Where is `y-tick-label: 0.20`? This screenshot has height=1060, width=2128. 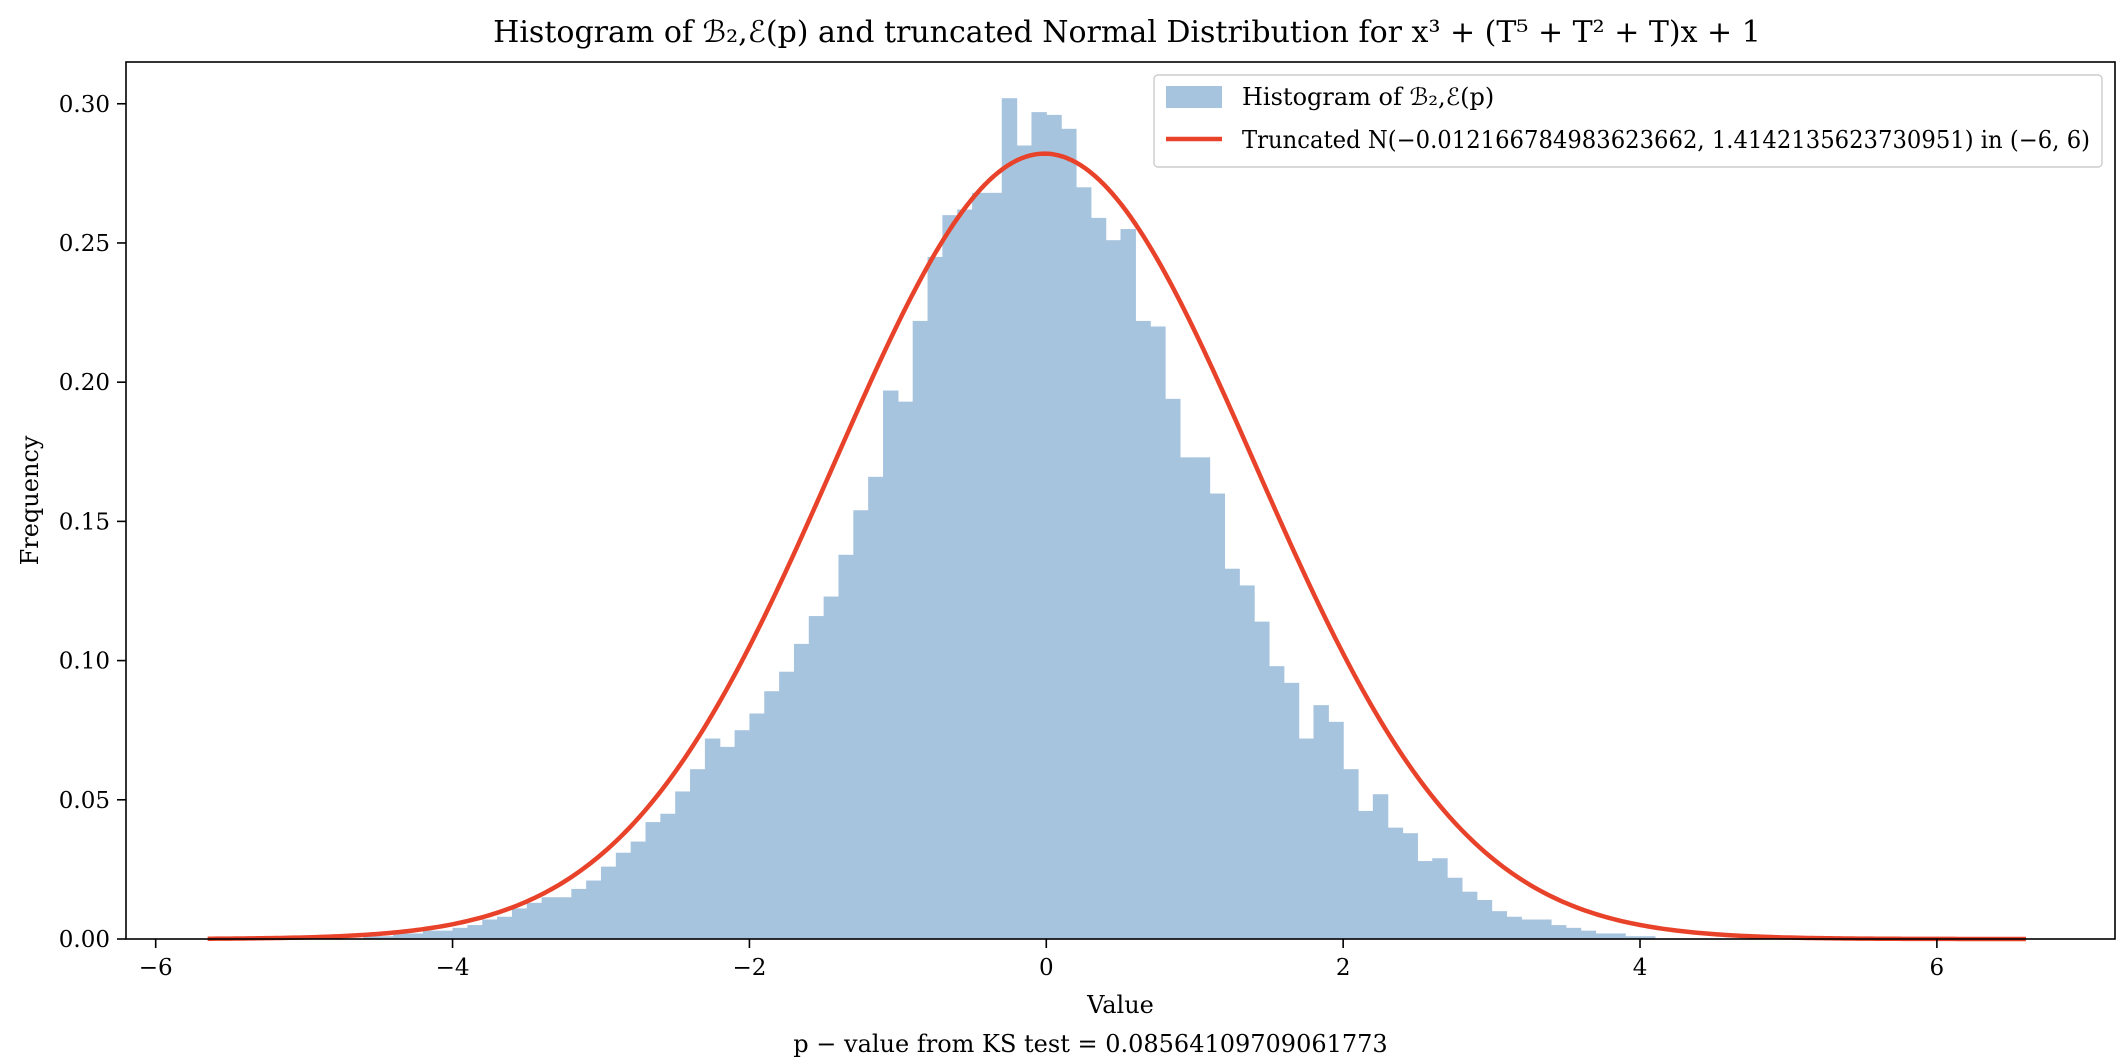
y-tick-label: 0.20 is located at coordinates (84, 383).